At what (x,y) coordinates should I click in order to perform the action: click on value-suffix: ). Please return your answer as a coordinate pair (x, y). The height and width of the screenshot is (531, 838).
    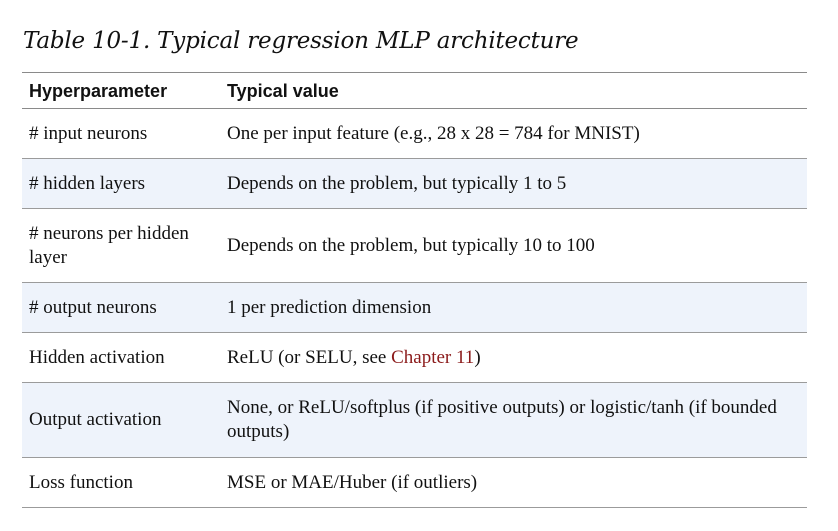
    Looking at the image, I should click on (477, 357).